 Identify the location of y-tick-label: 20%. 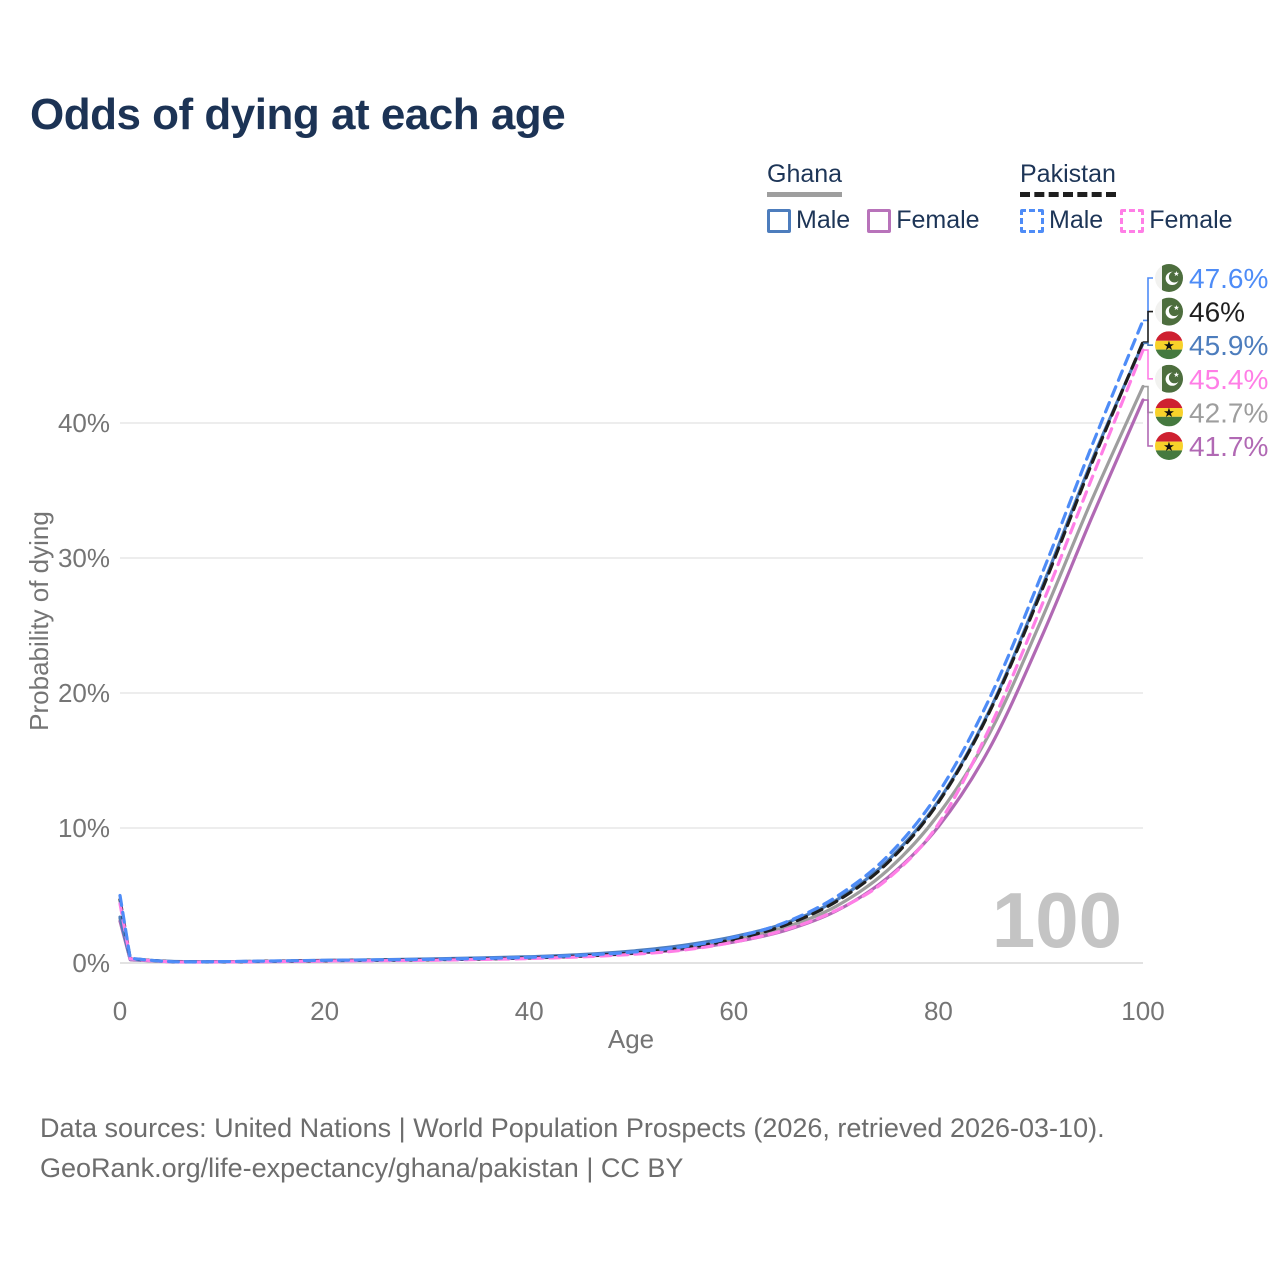
(84, 693).